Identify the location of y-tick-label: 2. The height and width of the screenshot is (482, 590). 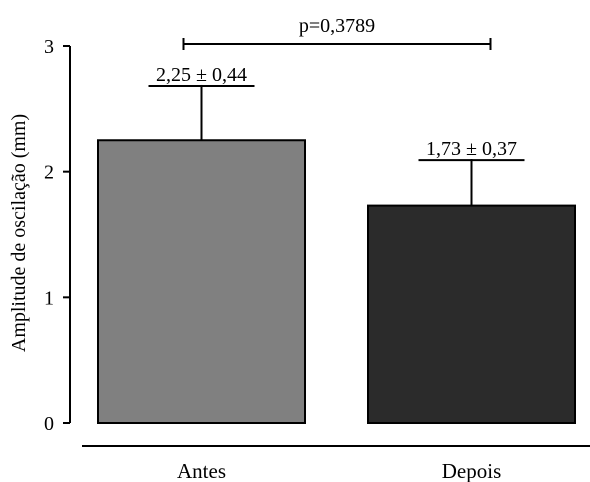
(49, 173).